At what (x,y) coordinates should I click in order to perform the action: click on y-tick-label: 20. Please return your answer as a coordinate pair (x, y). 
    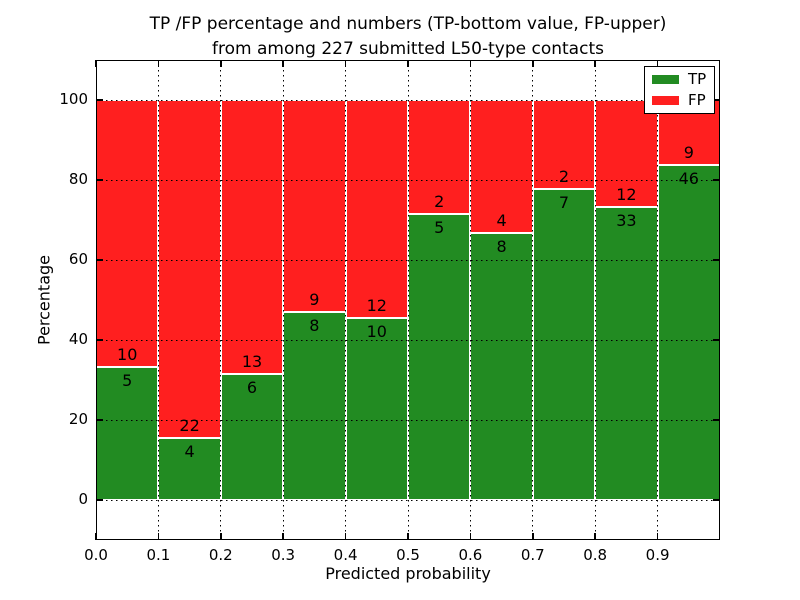
    Looking at the image, I should click on (78, 419).